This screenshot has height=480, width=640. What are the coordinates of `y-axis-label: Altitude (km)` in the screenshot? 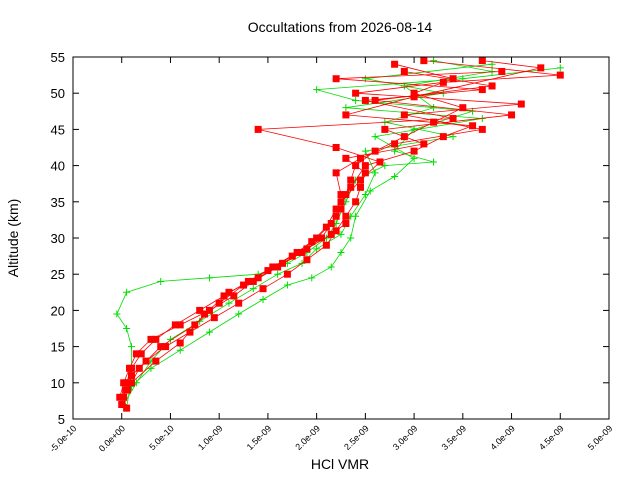 It's located at (13, 238).